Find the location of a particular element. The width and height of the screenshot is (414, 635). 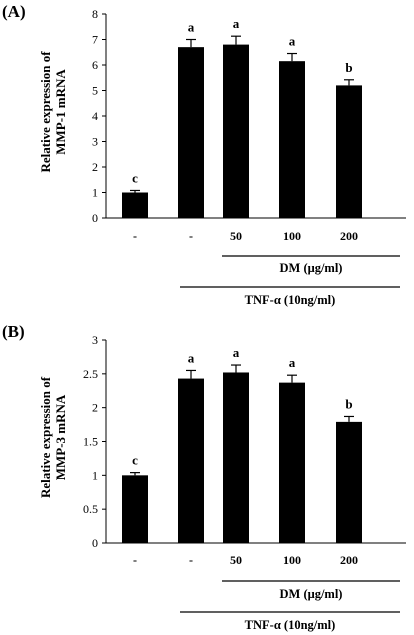

panel-a-category-label: 100 is located at coordinates (292, 236).